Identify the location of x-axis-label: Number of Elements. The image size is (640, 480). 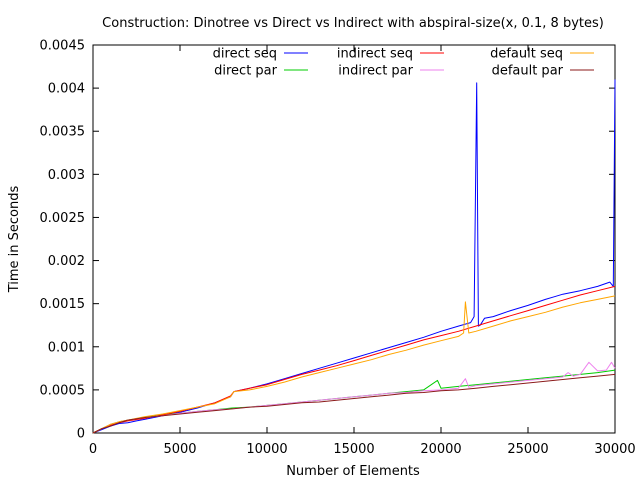
(353, 471).